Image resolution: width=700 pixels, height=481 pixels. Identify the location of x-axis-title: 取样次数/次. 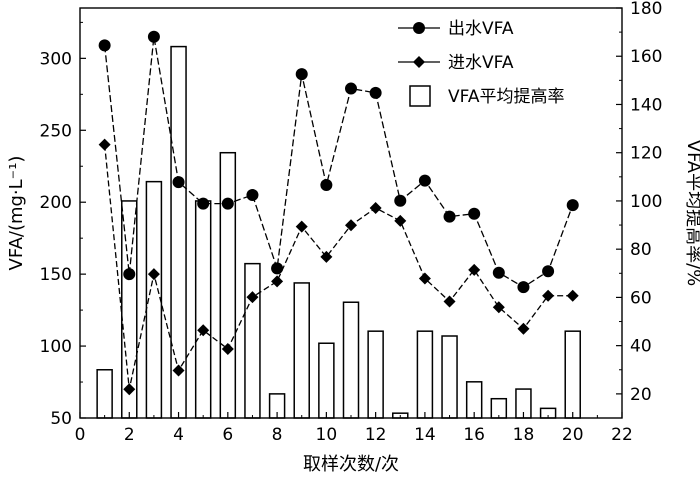
(351, 464).